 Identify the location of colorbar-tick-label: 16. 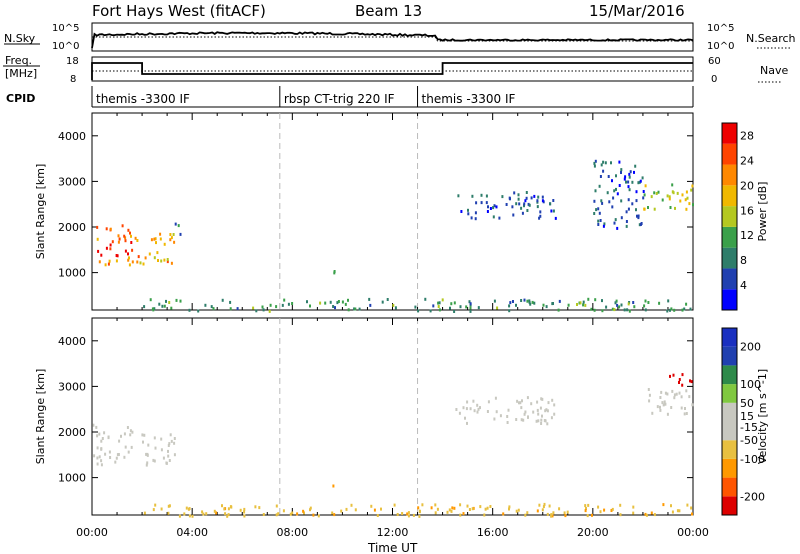
(747, 210).